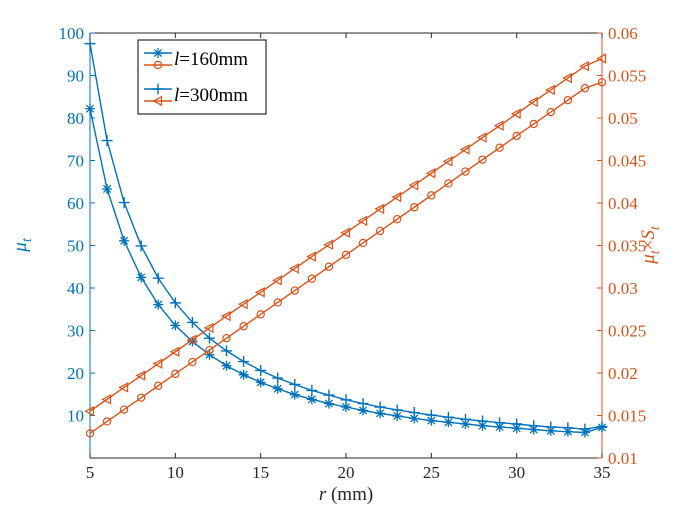 This screenshot has height=531, width=700. I want to click on left-axis-title: μt, so click(22, 245).